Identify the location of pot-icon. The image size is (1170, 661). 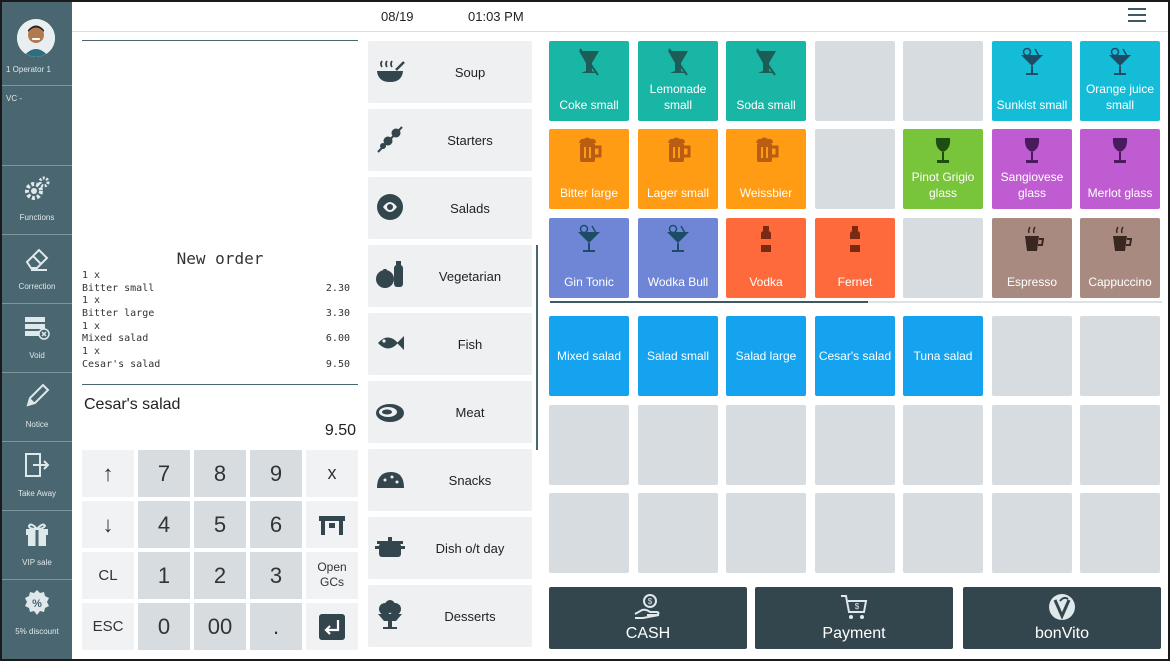
(390, 547).